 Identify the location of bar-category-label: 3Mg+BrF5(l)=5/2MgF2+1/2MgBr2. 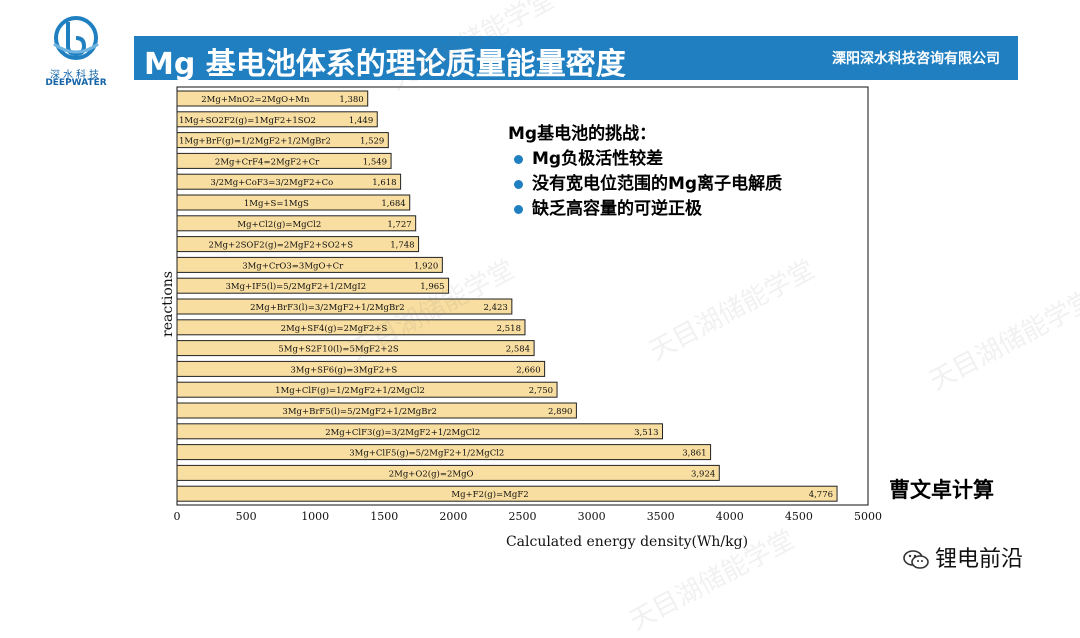
(359, 411).